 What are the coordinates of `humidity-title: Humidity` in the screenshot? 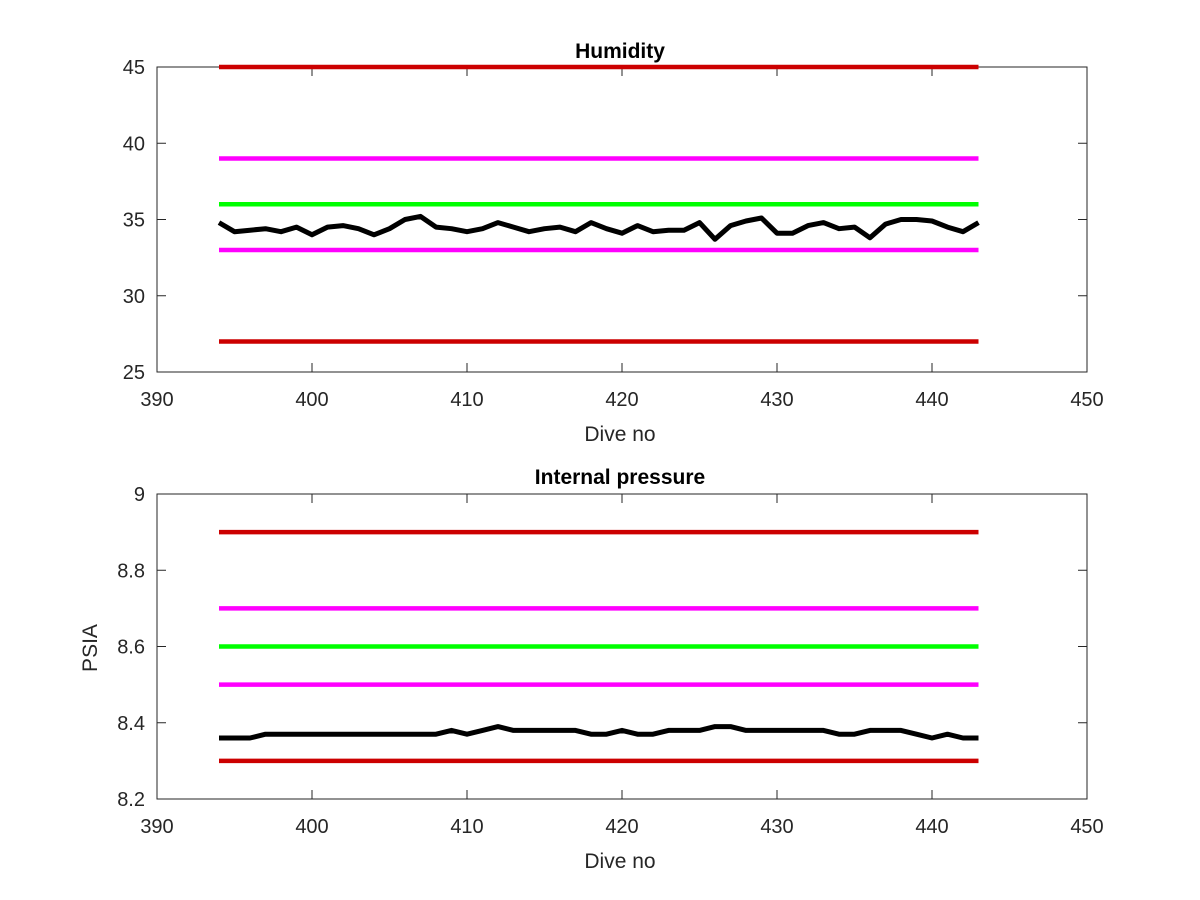 It's located at (620, 51).